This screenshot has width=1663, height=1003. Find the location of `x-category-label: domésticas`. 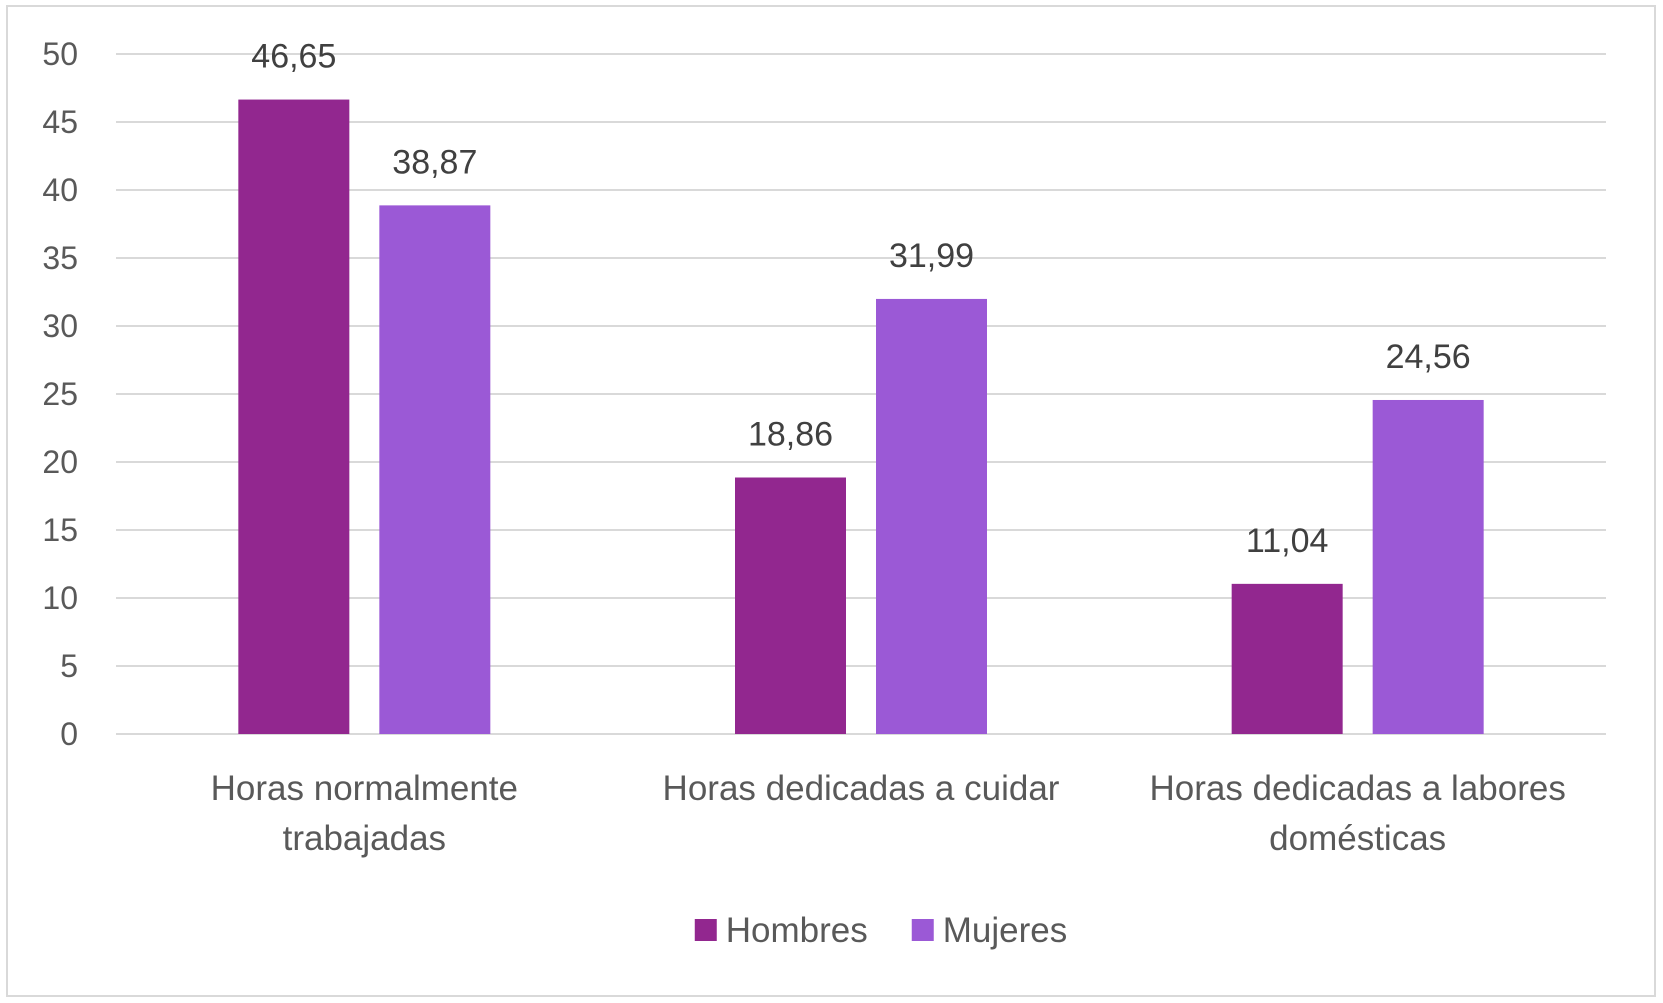

x-category-label: domésticas is located at coordinates (1357, 838).